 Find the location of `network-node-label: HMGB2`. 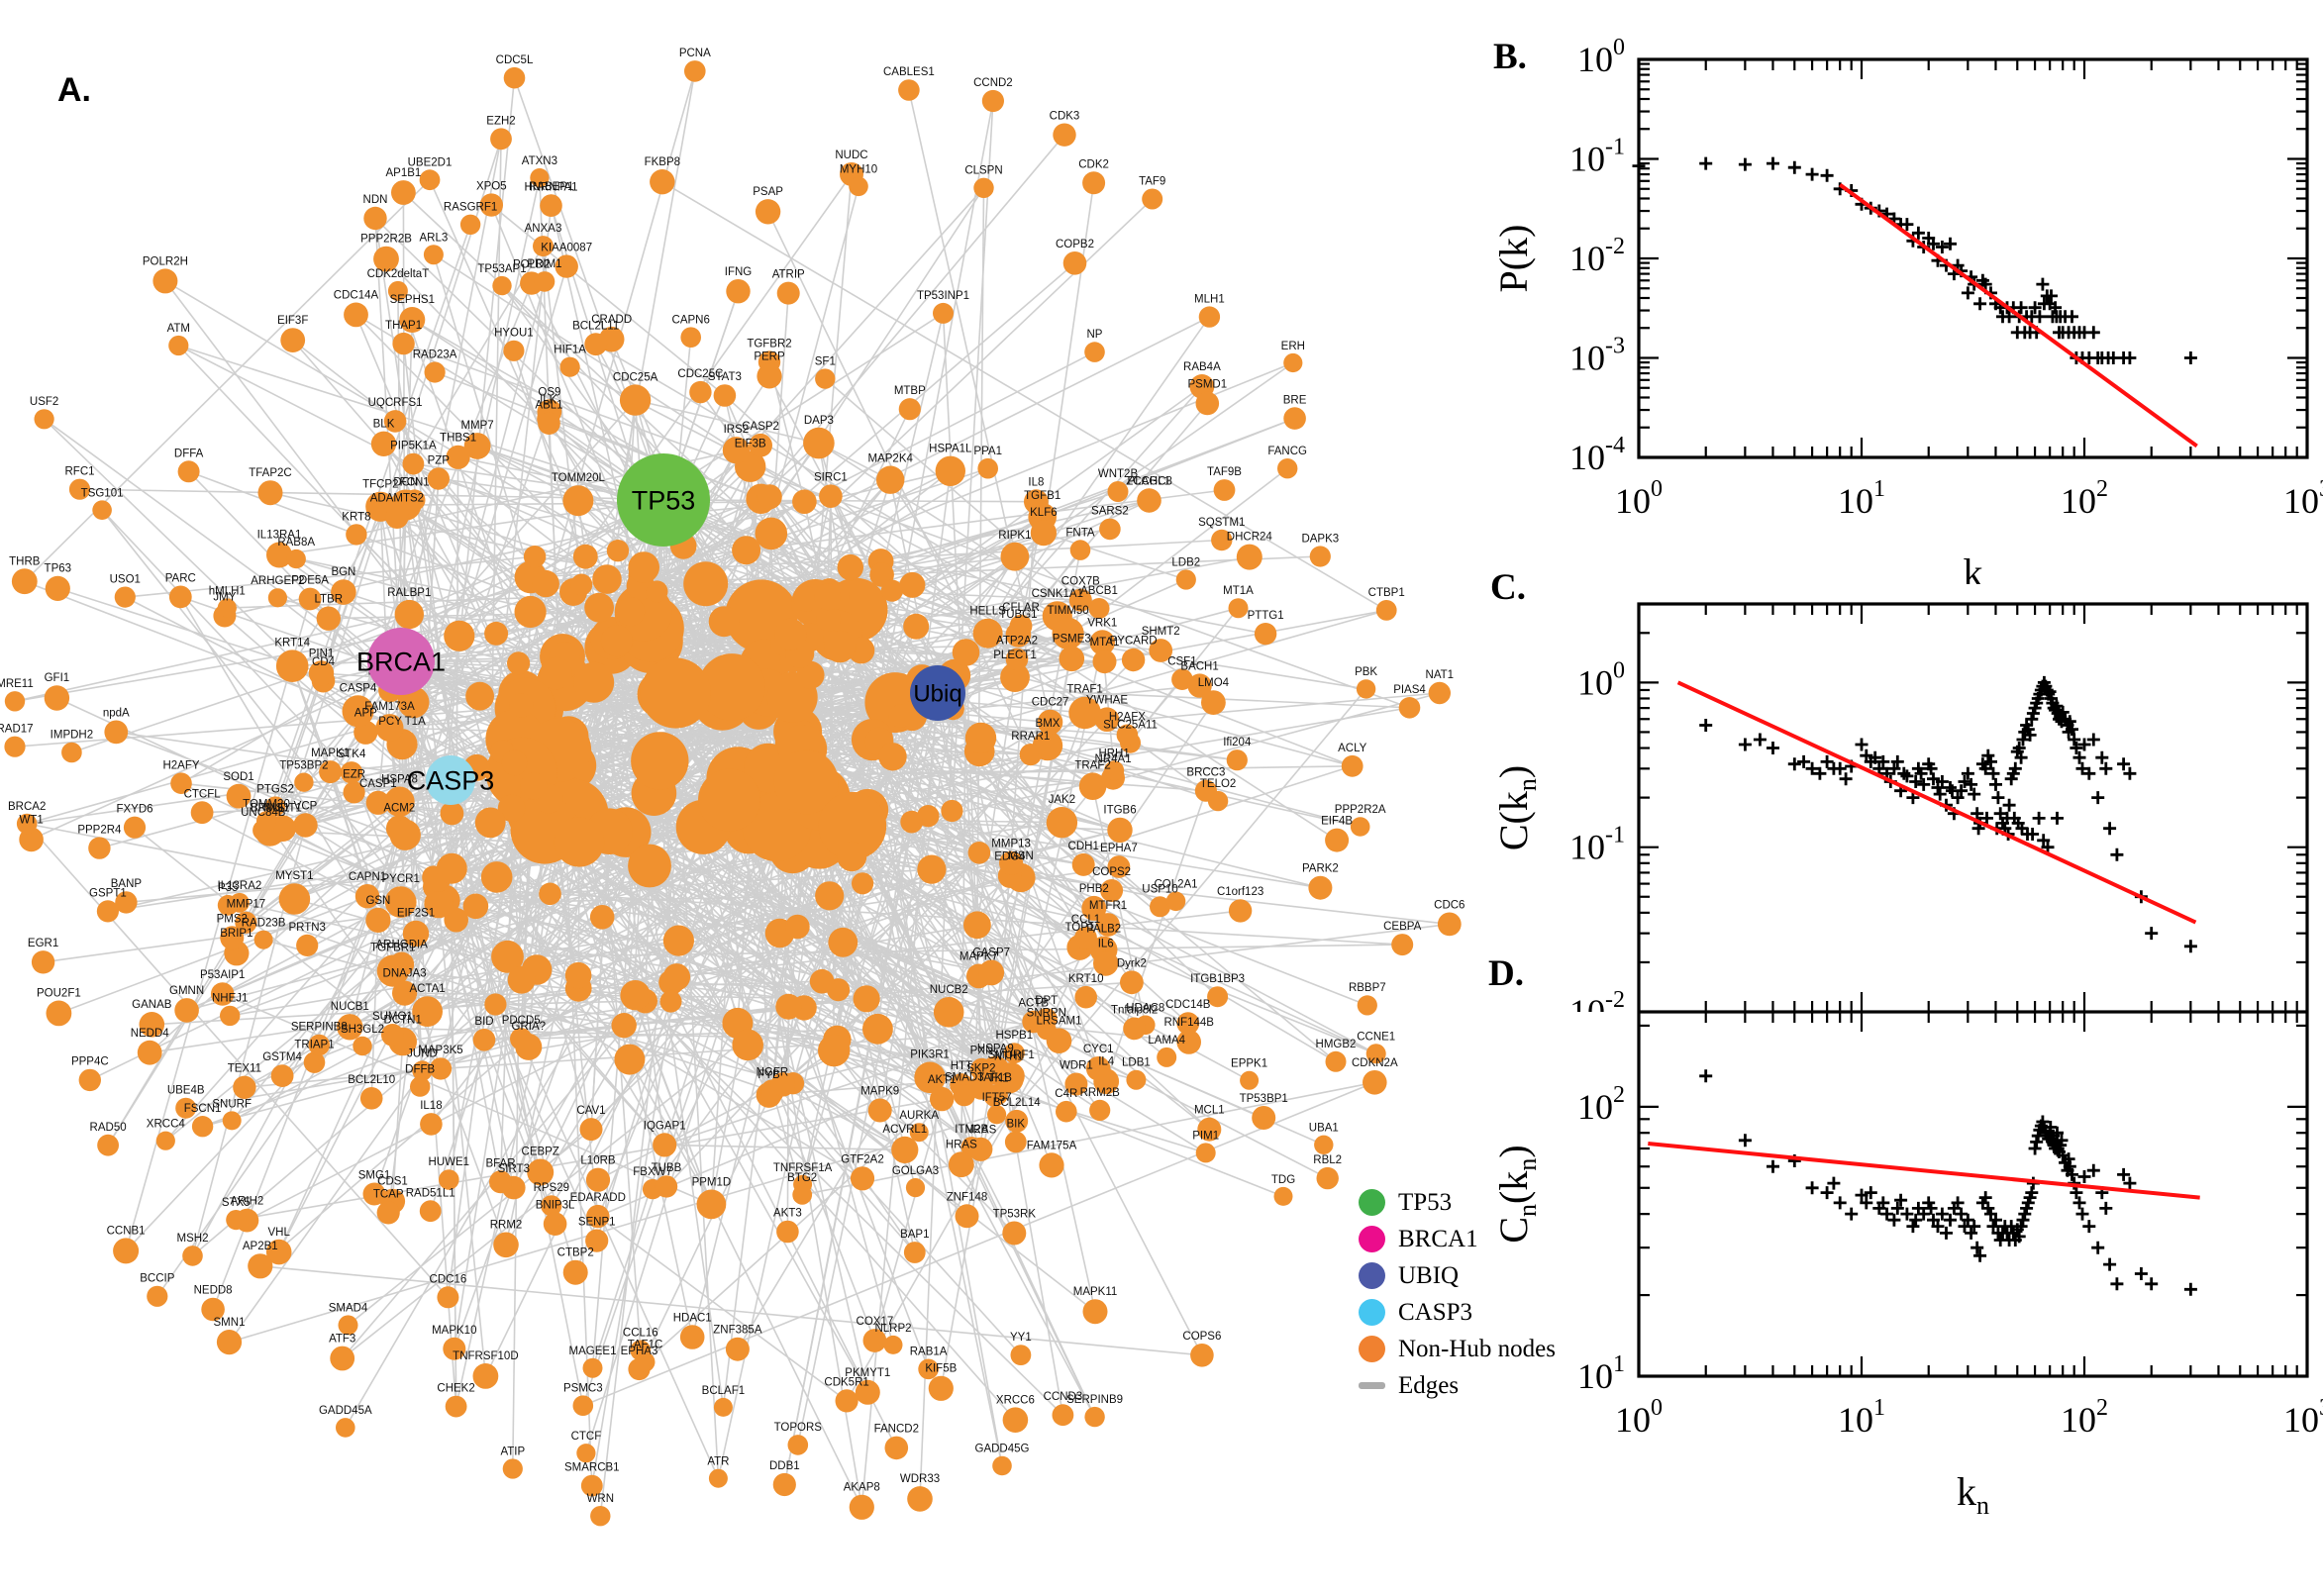

network-node-label: HMGB2 is located at coordinates (1337, 1044).